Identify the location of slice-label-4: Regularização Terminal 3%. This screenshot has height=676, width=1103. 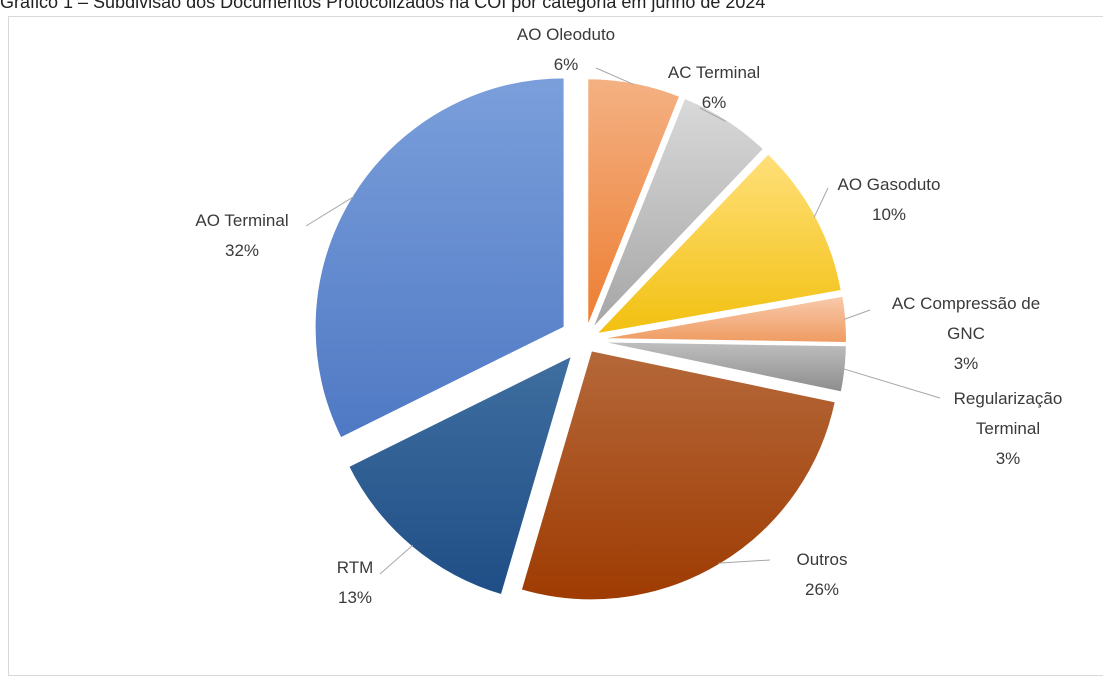
(1008, 428).